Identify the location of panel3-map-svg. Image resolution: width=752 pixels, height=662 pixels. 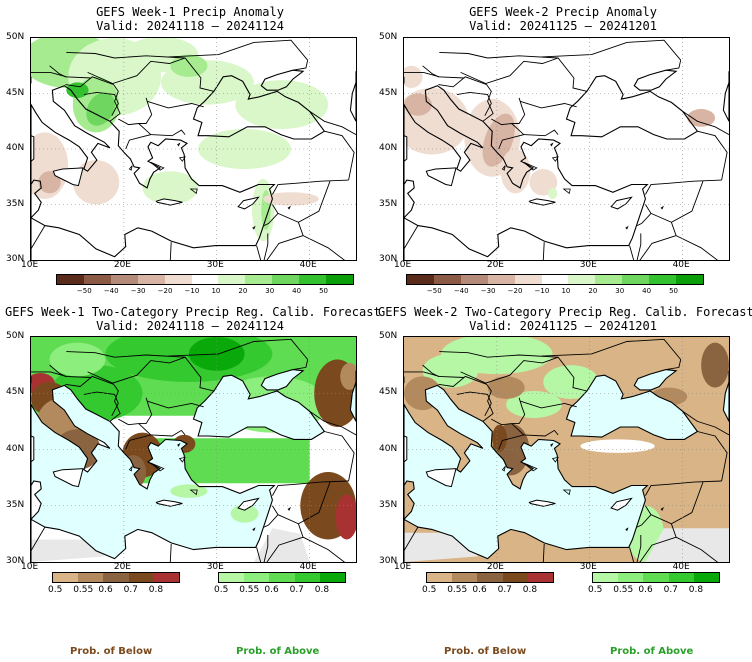
(193, 449).